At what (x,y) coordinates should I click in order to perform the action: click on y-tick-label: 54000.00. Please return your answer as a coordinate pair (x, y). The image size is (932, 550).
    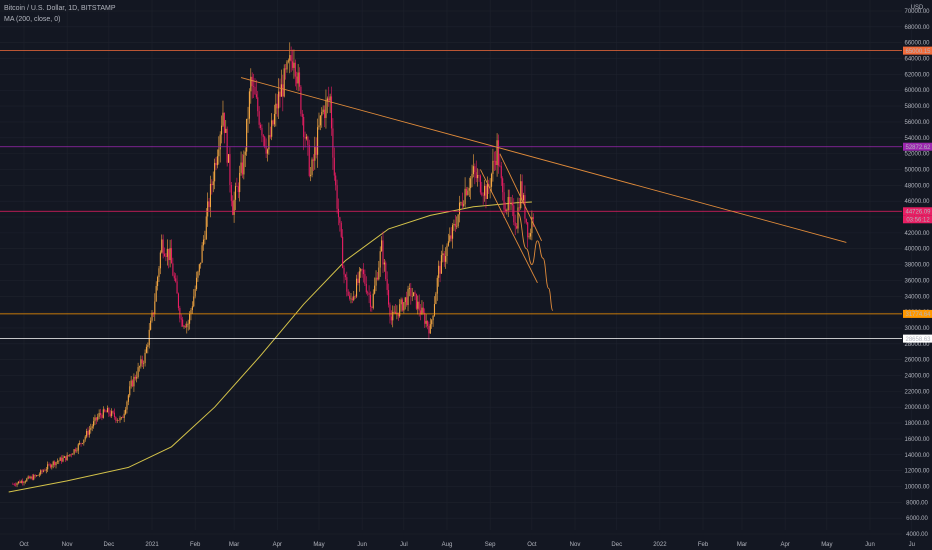
    Looking at the image, I should click on (917, 139).